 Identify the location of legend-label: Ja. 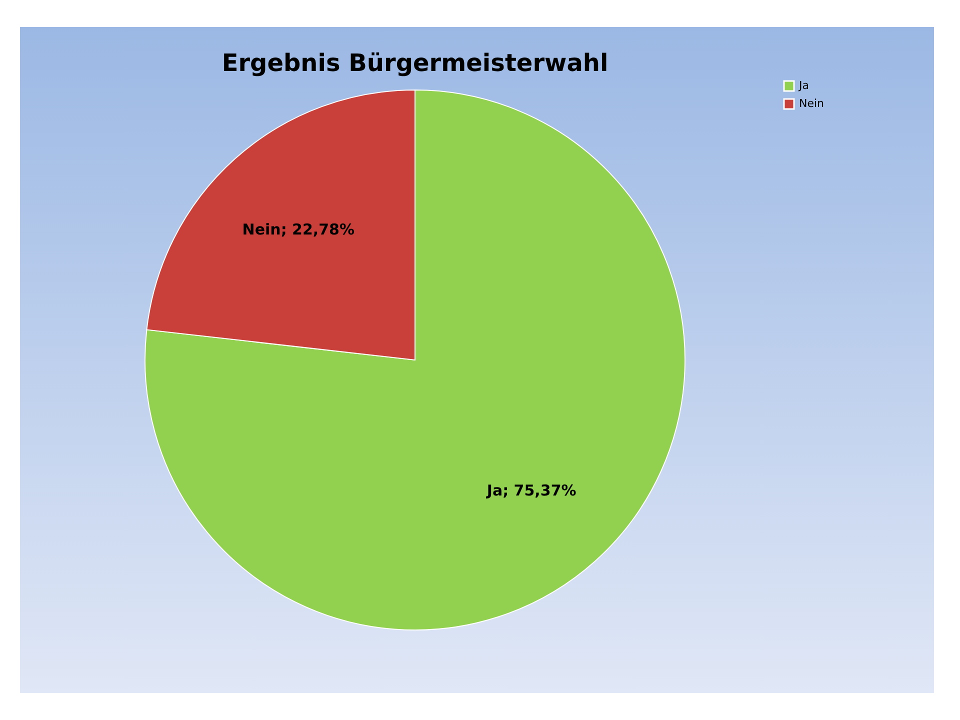
(803, 85).